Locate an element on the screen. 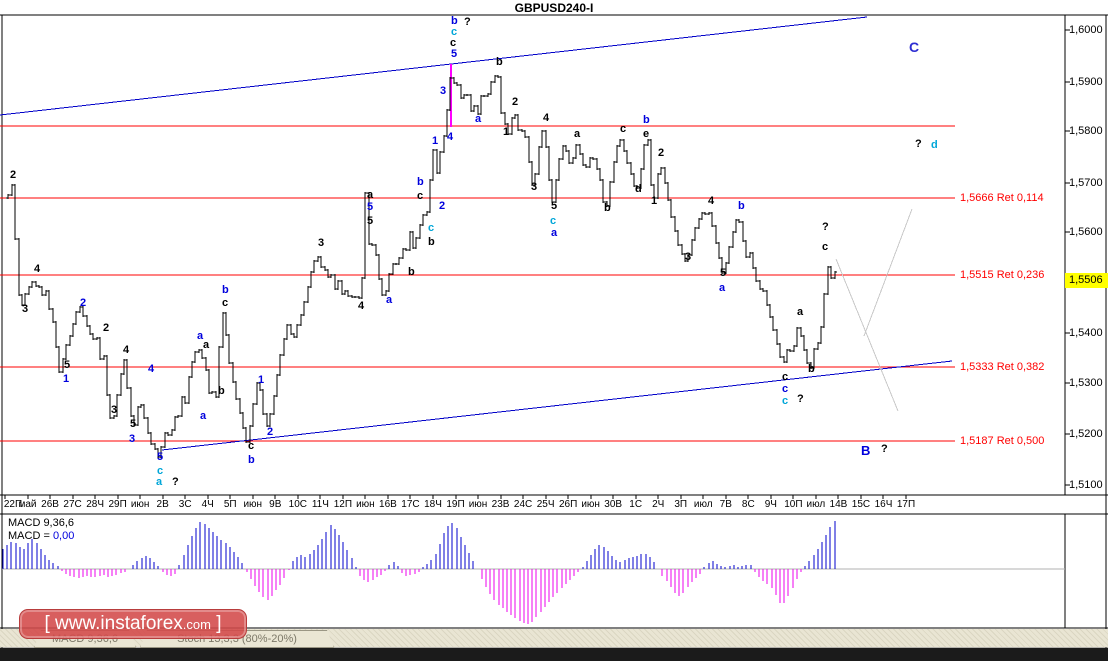  time-axis-label: 1С is located at coordinates (636, 504).